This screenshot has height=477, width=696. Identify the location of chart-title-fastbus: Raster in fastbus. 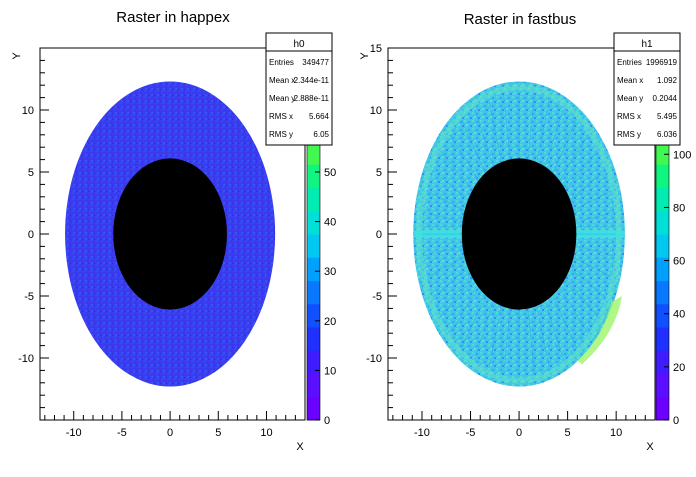
(520, 19).